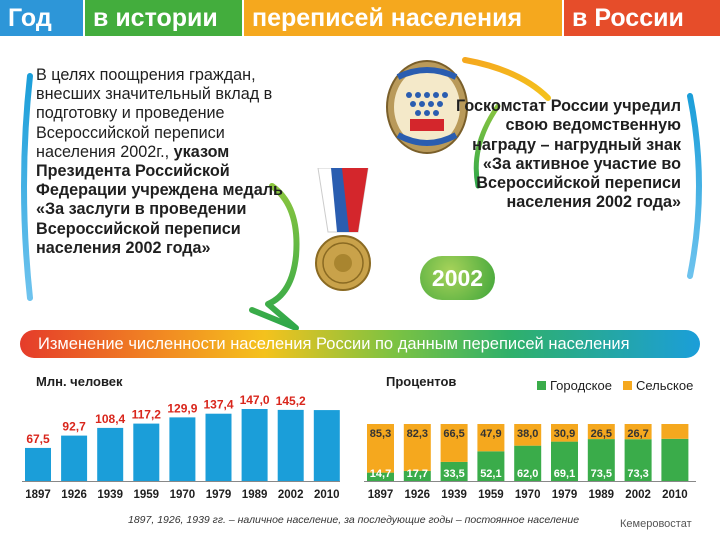 This screenshot has width=720, height=533. Describe the element at coordinates (491, 495) in the screenshot. I see `urban-rural-tick-label-1959: 1959` at that location.